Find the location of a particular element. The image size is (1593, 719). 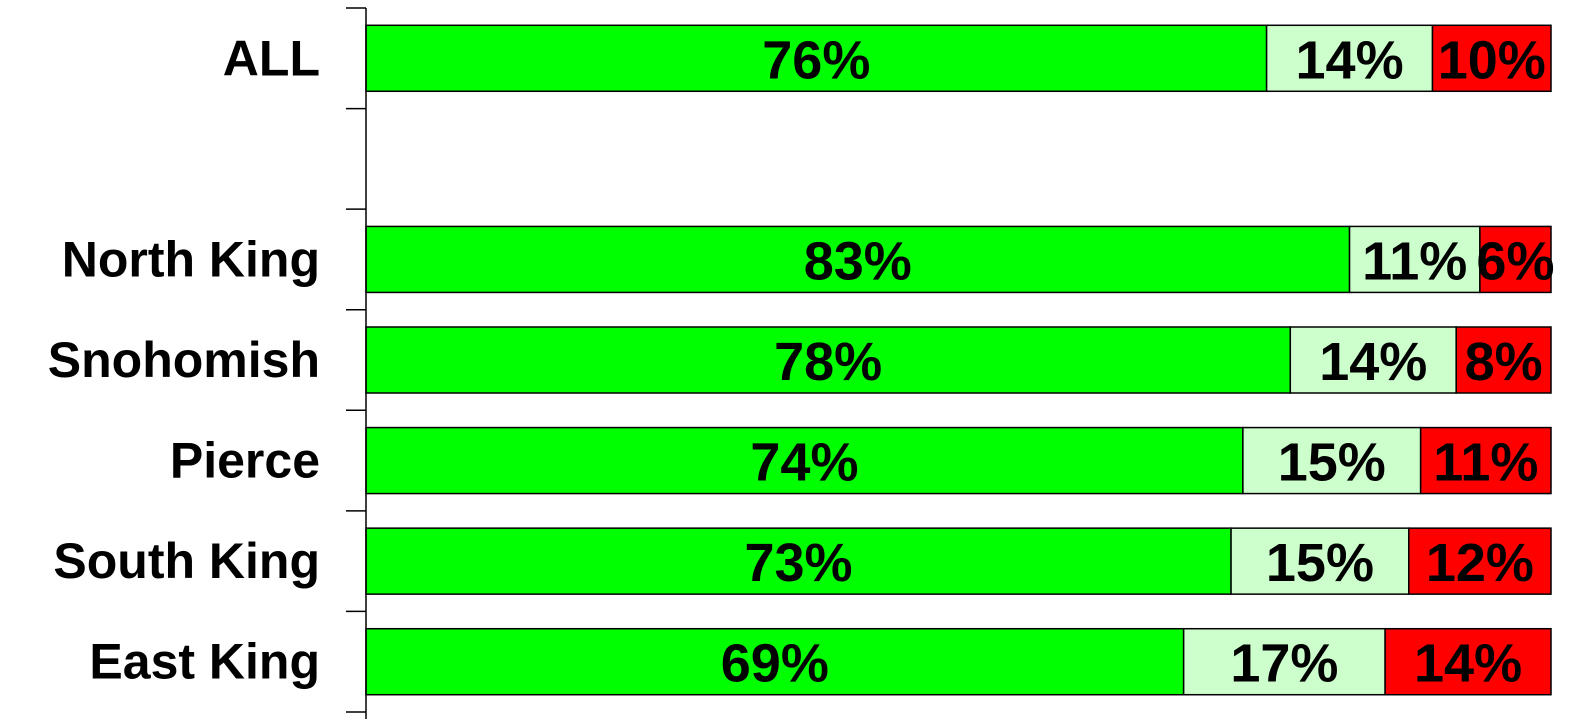

data-label: 10% is located at coordinates (1492, 60).